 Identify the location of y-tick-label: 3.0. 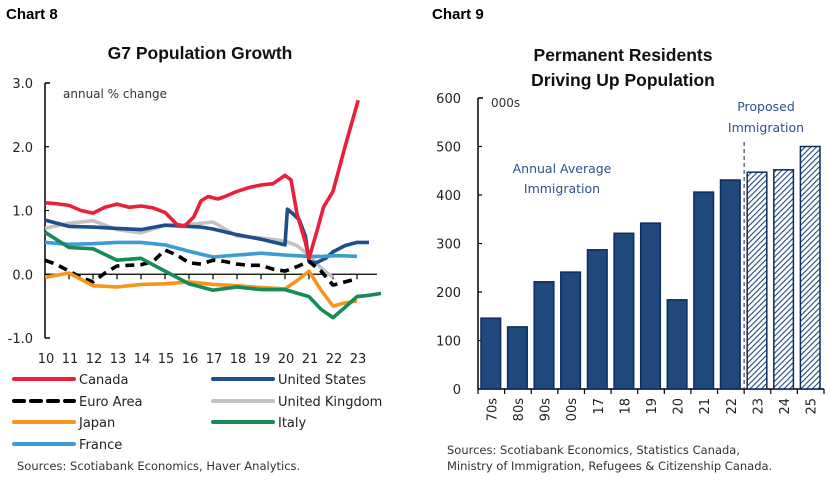
(22, 84).